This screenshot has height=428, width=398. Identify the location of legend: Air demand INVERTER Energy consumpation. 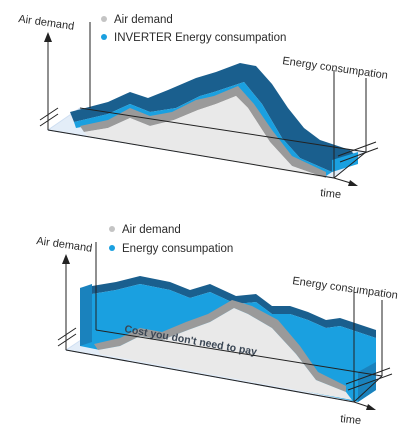
(193, 29).